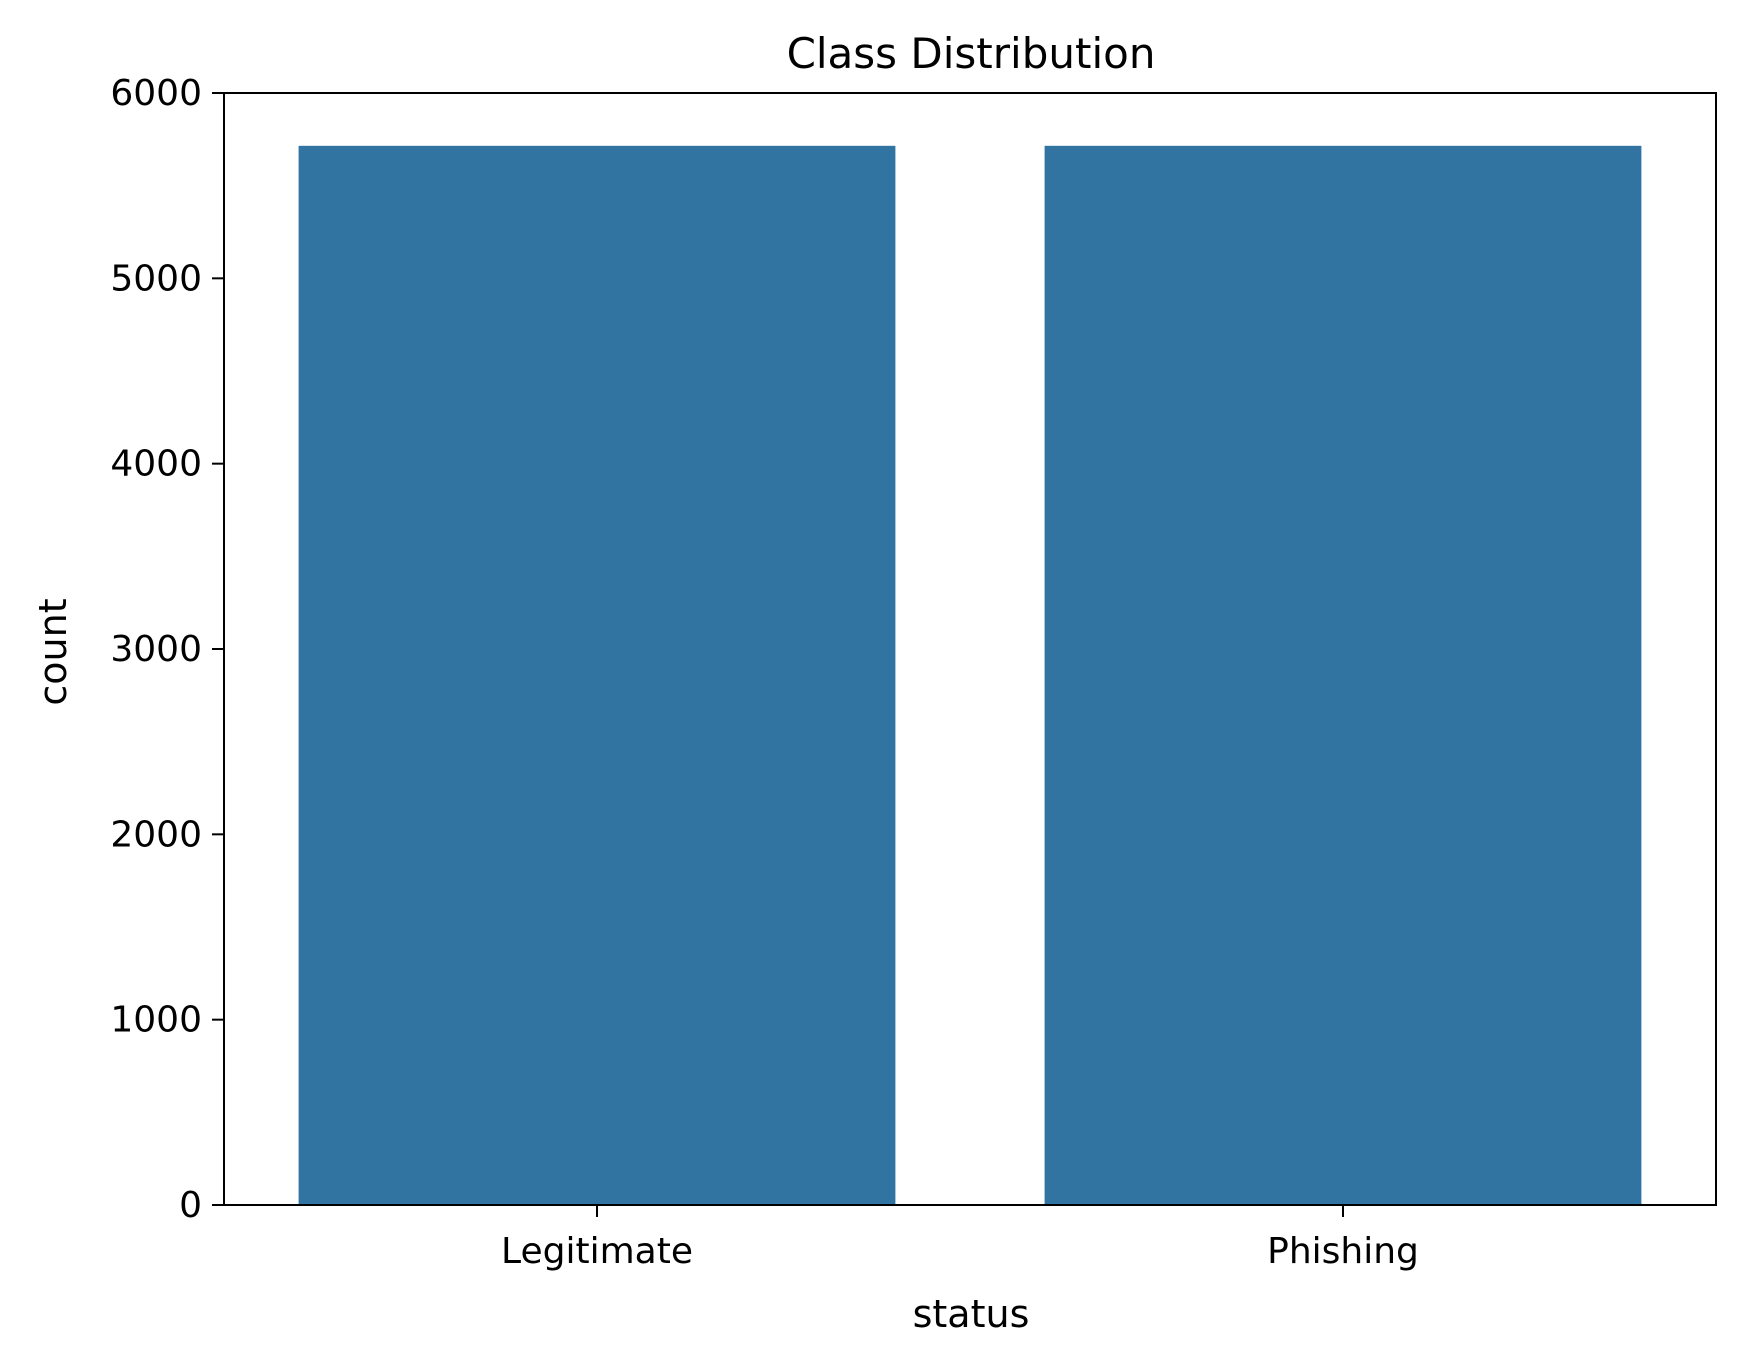 The height and width of the screenshot is (1361, 1741). I want to click on y-tick-label: 4000, so click(156, 464).